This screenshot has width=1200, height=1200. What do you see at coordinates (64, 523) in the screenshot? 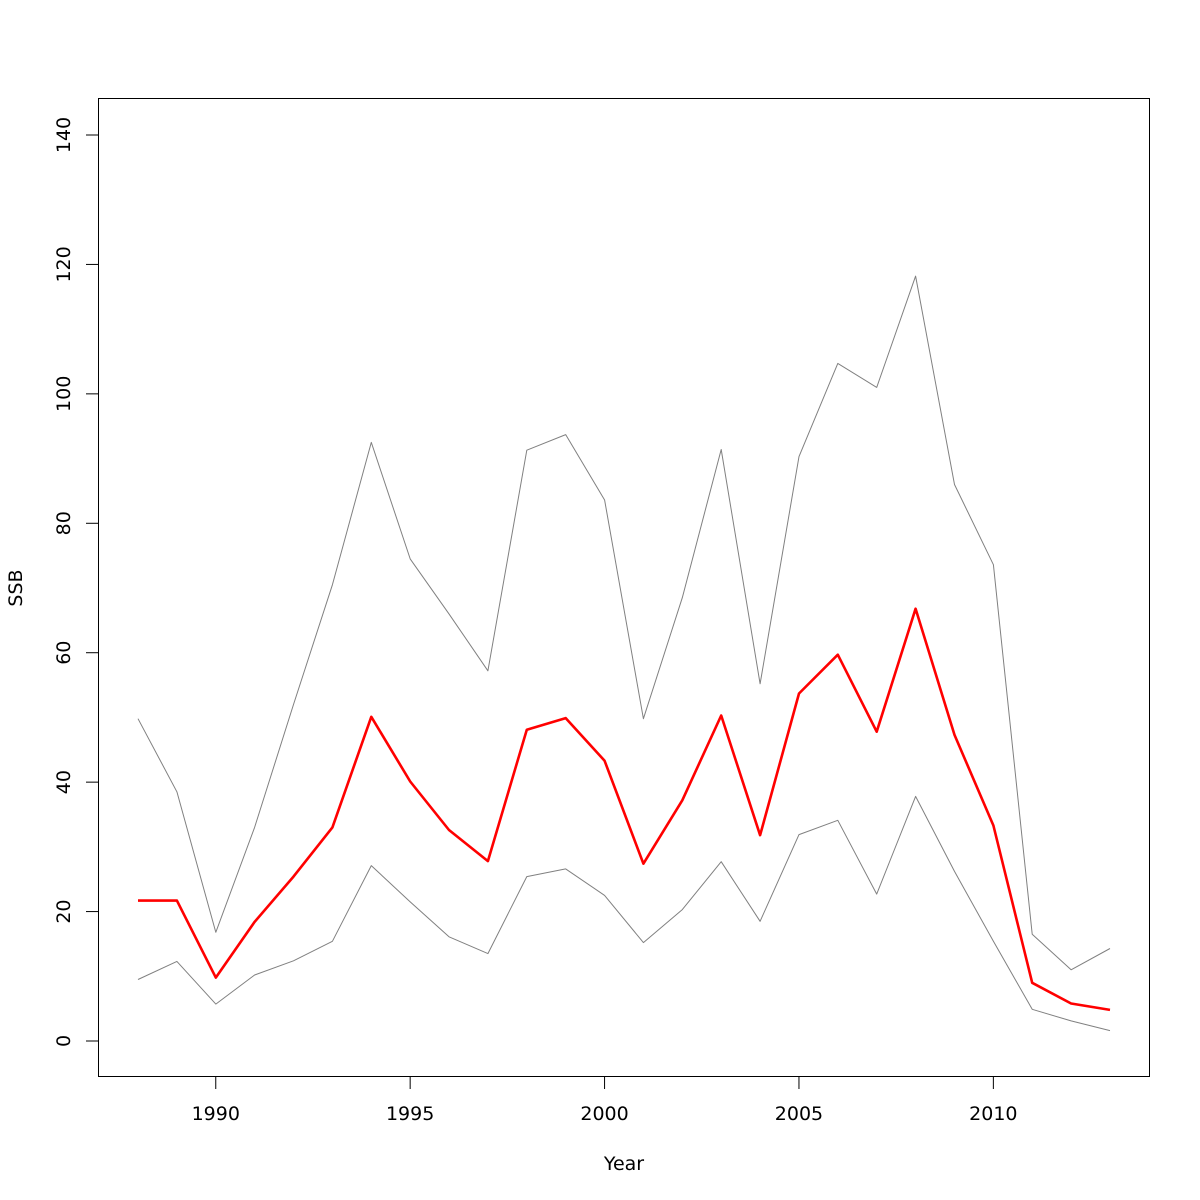
I see `y-tick-label: 80` at bounding box center [64, 523].